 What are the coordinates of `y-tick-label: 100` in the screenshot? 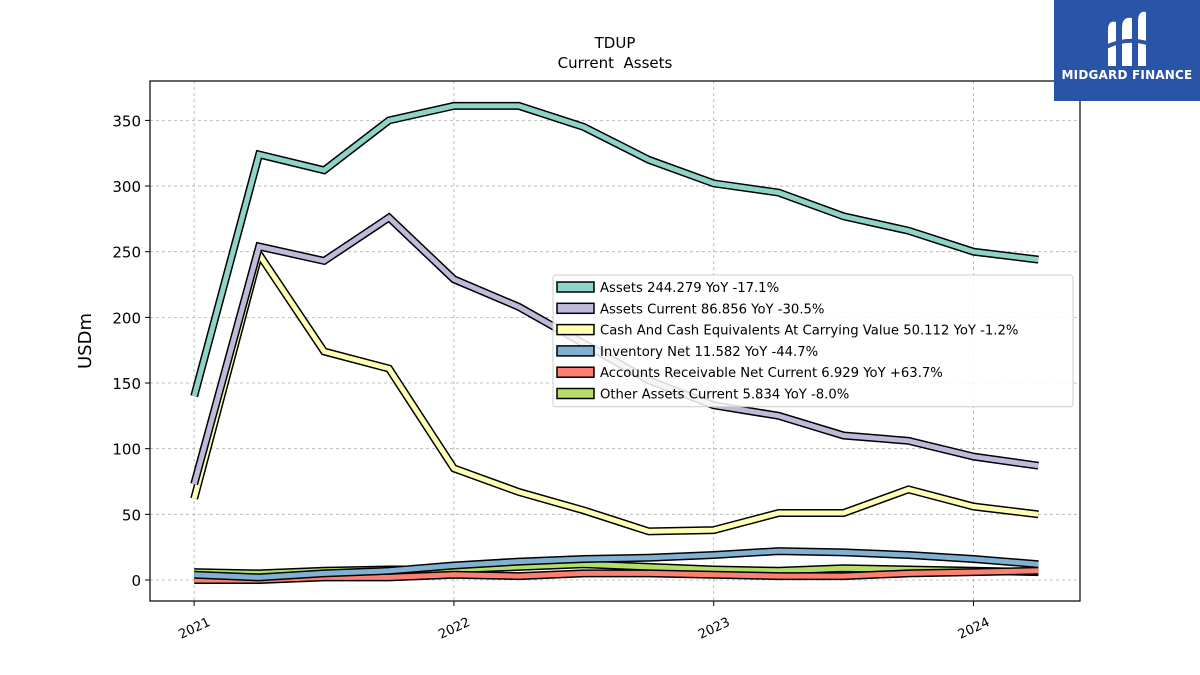 It's located at (126, 450).